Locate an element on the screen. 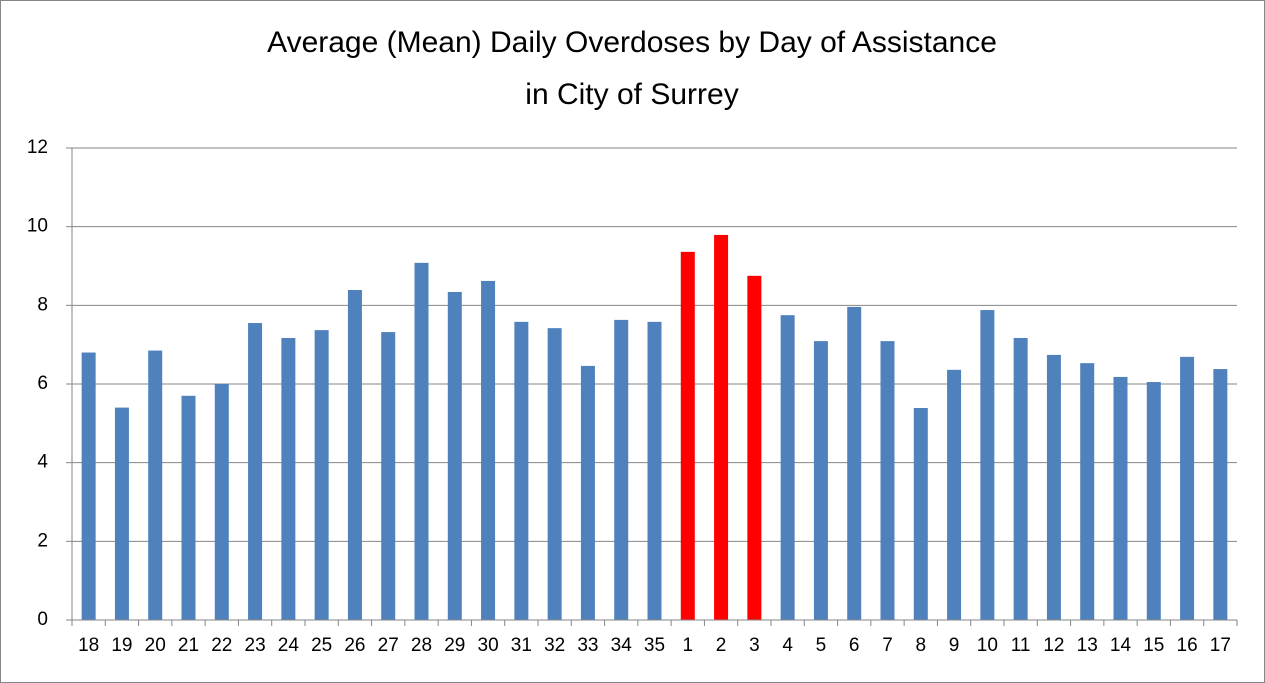 The width and height of the screenshot is (1265, 683). y-tick-label: 4 is located at coordinates (42, 462).